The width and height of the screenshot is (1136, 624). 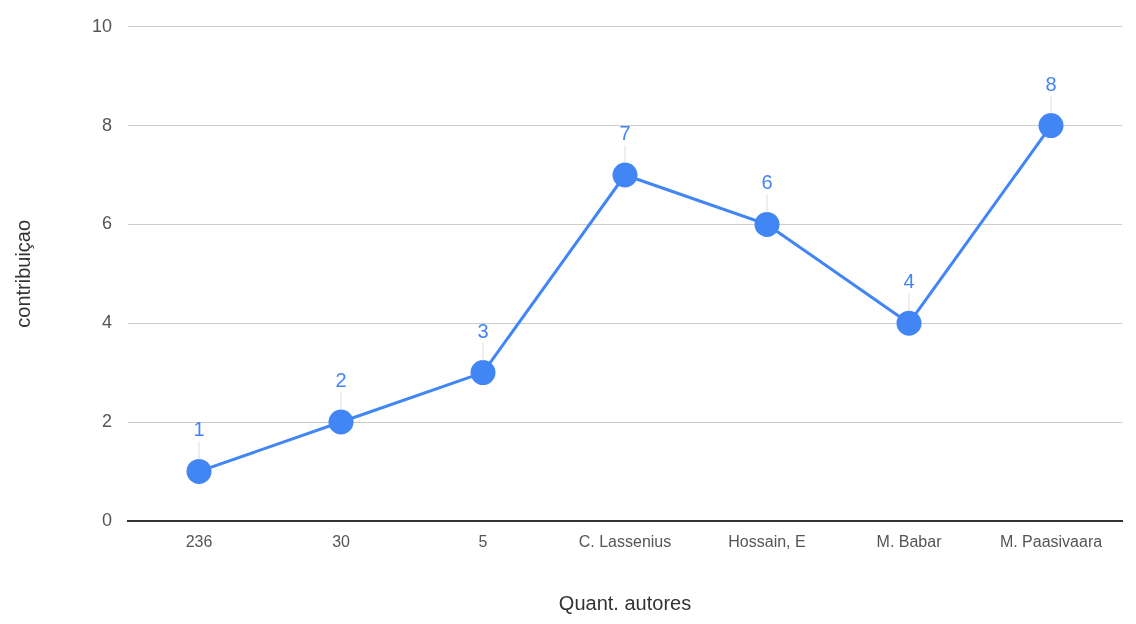 I want to click on data-label: 2, so click(x=341, y=380).